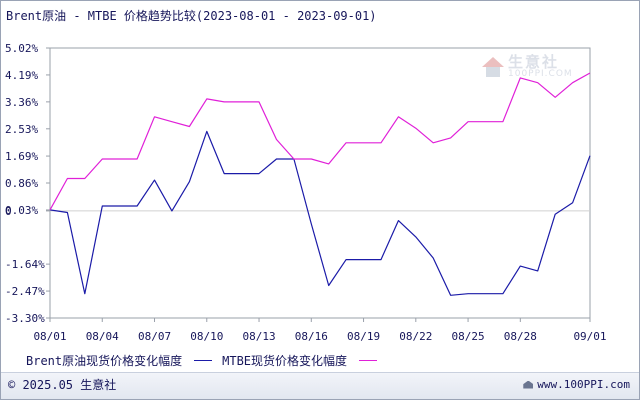  Describe the element at coordinates (540, 74) in the screenshot. I see `watermark-subtext: 100PPI.COM` at that location.